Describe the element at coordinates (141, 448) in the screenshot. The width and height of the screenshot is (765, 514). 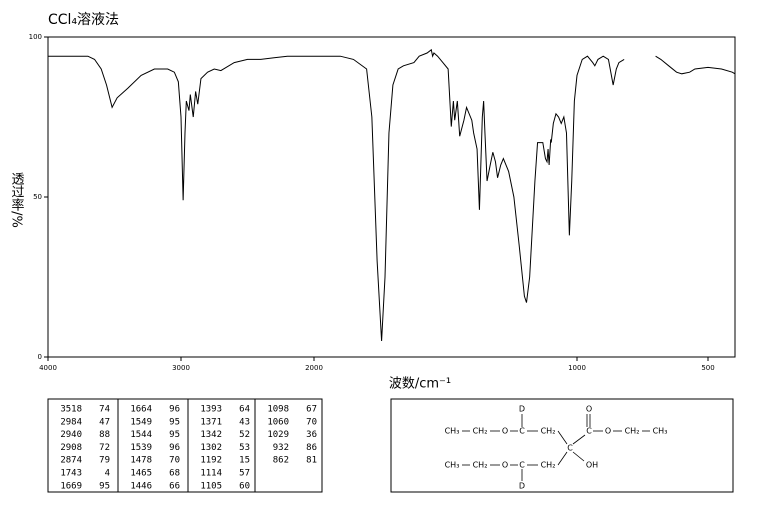
I see `peak-wavenumber: 1539` at that location.